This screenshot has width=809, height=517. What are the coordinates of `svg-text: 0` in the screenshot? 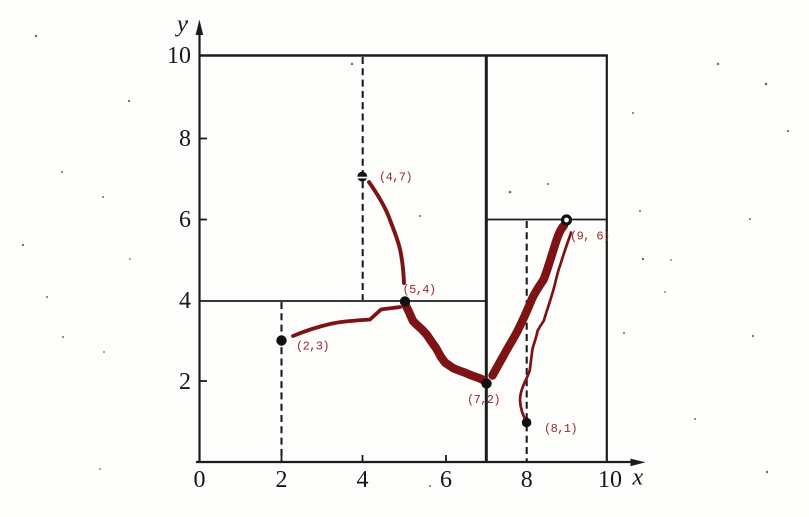 It's located at (200, 480).